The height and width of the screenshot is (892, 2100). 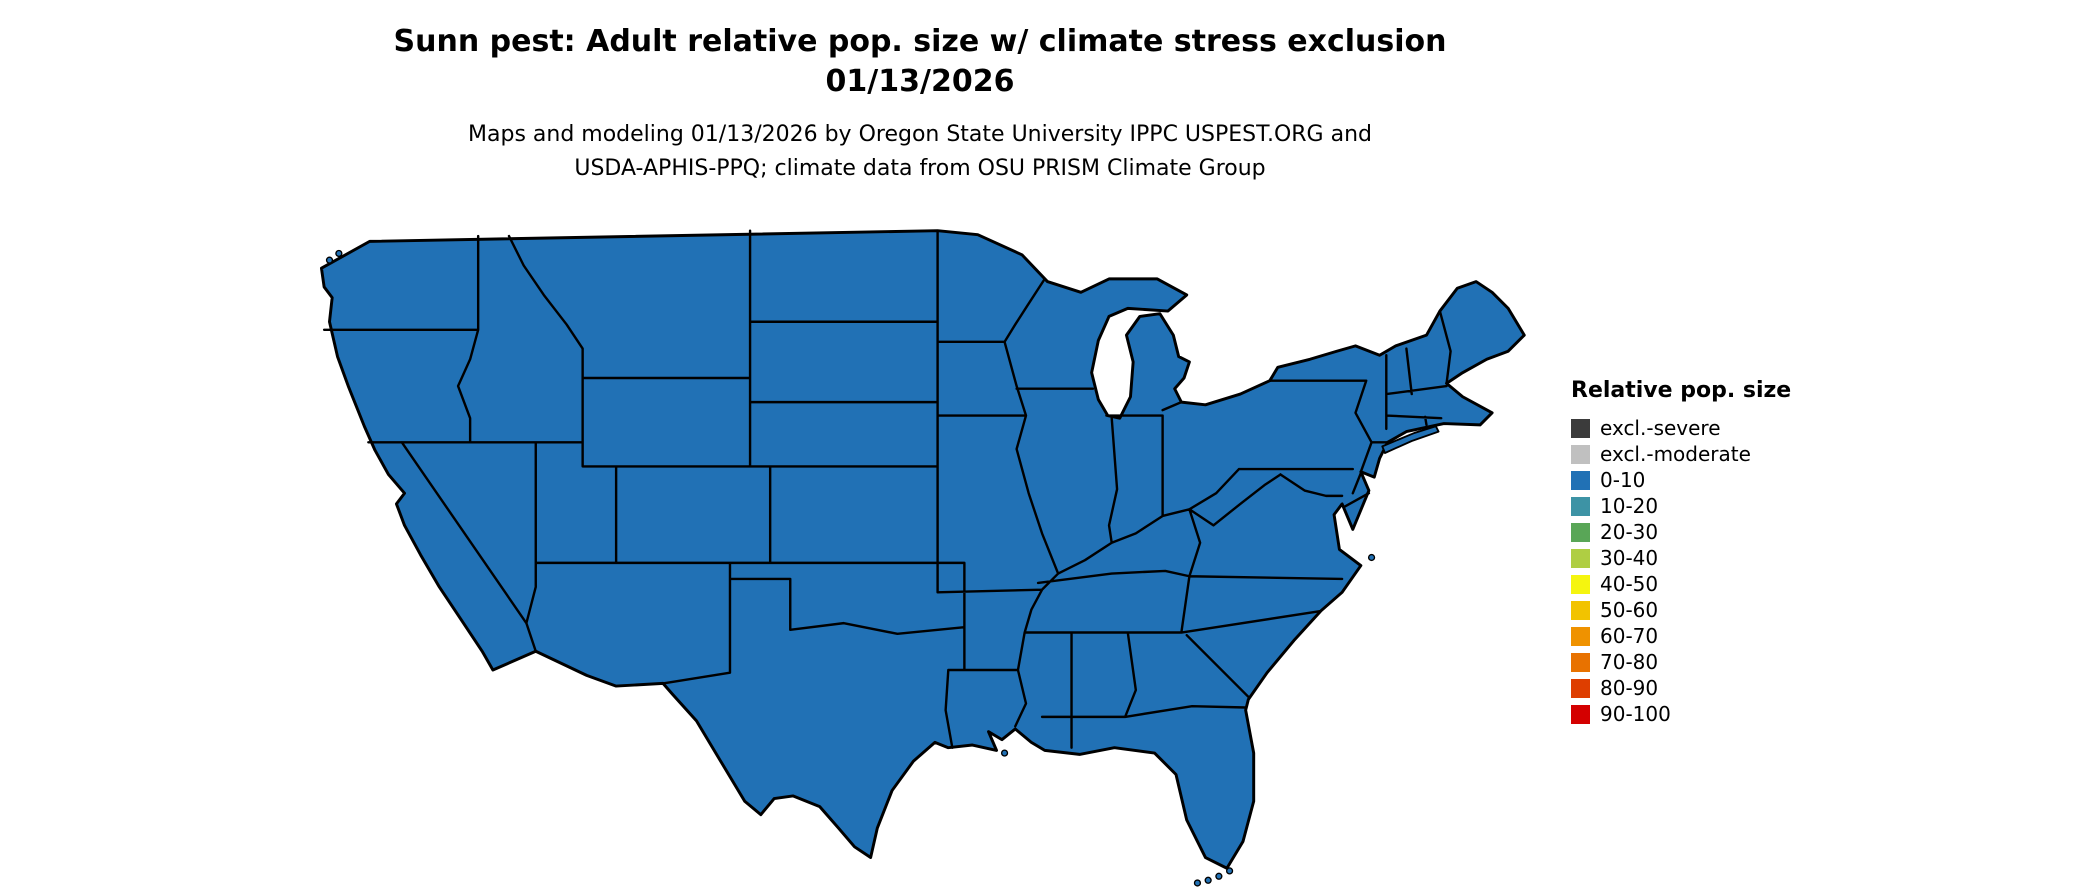 What do you see at coordinates (1410, 439) in the screenshot?
I see `long-island` at bounding box center [1410, 439].